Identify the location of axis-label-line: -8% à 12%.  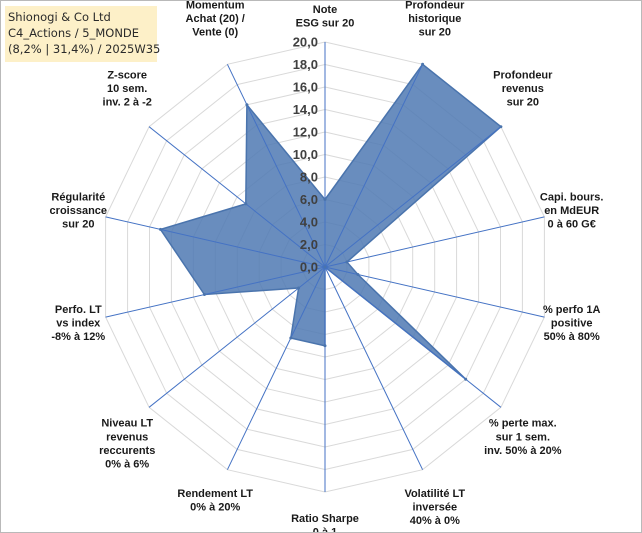
(78, 337).